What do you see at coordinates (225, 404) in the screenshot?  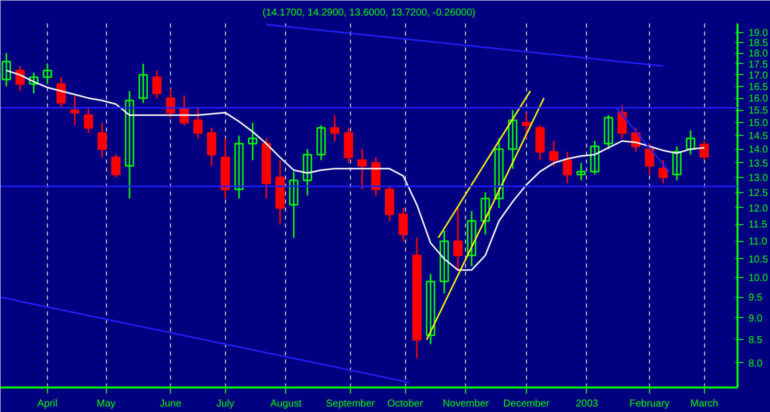 I see `x-tick-label: July` at bounding box center [225, 404].